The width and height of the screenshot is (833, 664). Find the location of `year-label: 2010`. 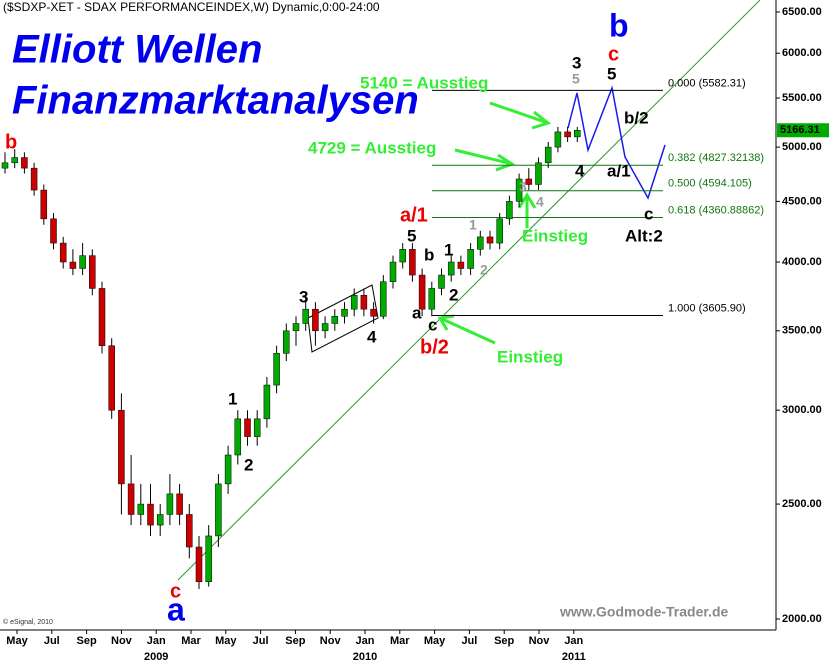

year-label: 2010 is located at coordinates (365, 657).